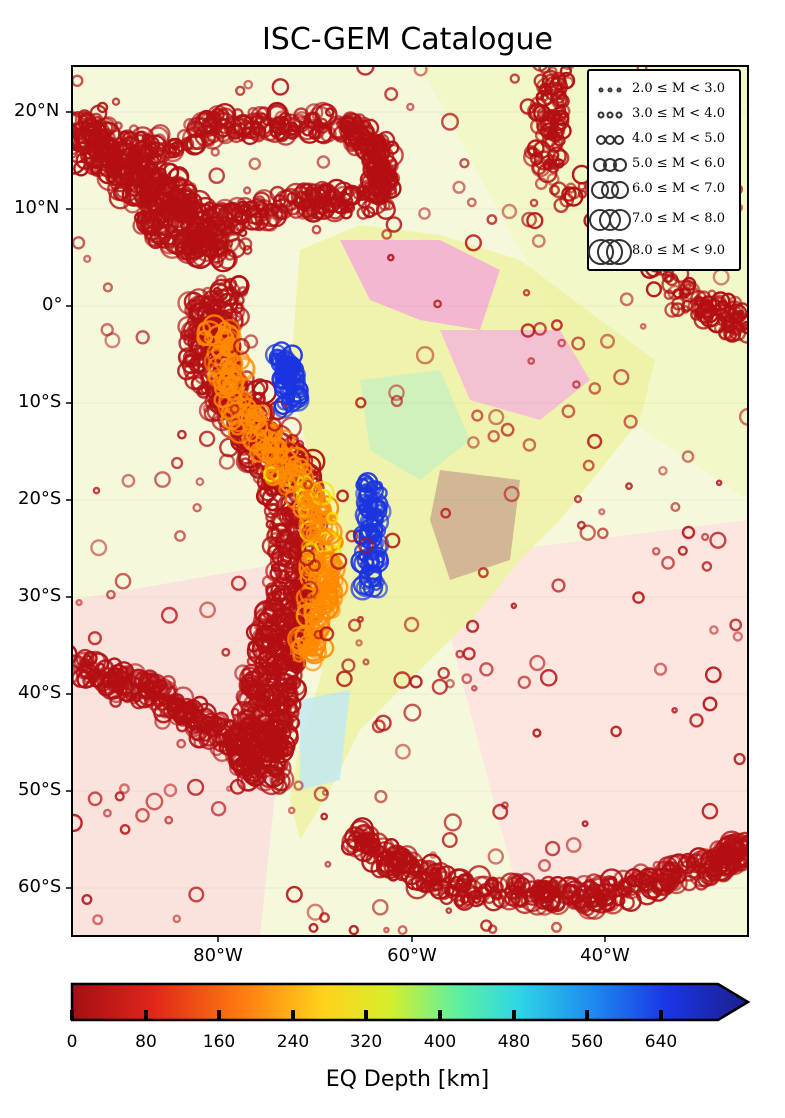 The image size is (785, 1118). What do you see at coordinates (40, 595) in the screenshot?
I see `lat-label-30s: 30°S` at bounding box center [40, 595].